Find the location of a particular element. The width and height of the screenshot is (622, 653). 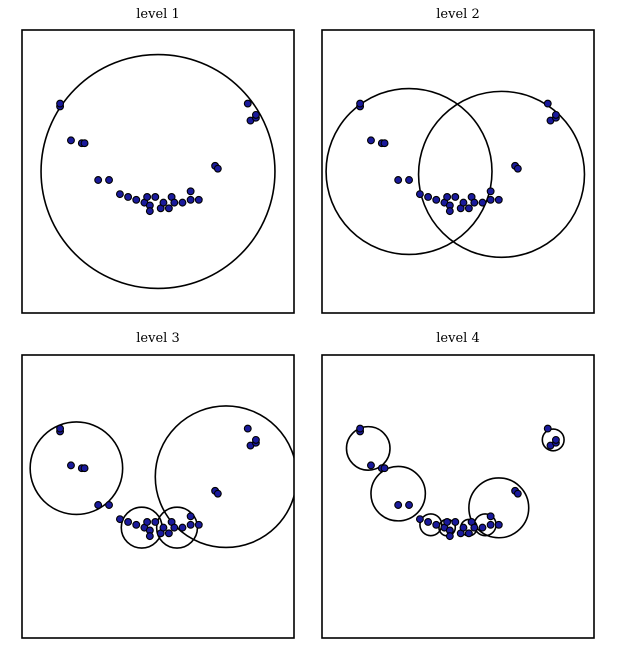

panel-title-level-4: level 4 is located at coordinates (458, 338).